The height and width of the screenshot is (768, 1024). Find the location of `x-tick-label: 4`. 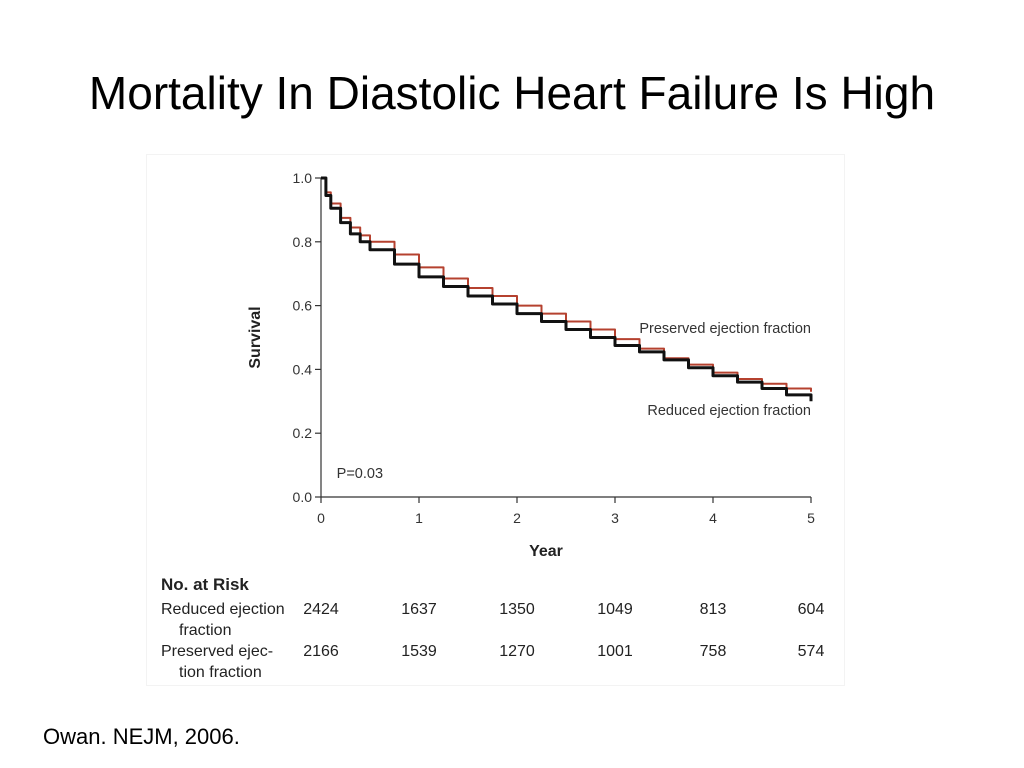

x-tick-label: 4 is located at coordinates (713, 518).